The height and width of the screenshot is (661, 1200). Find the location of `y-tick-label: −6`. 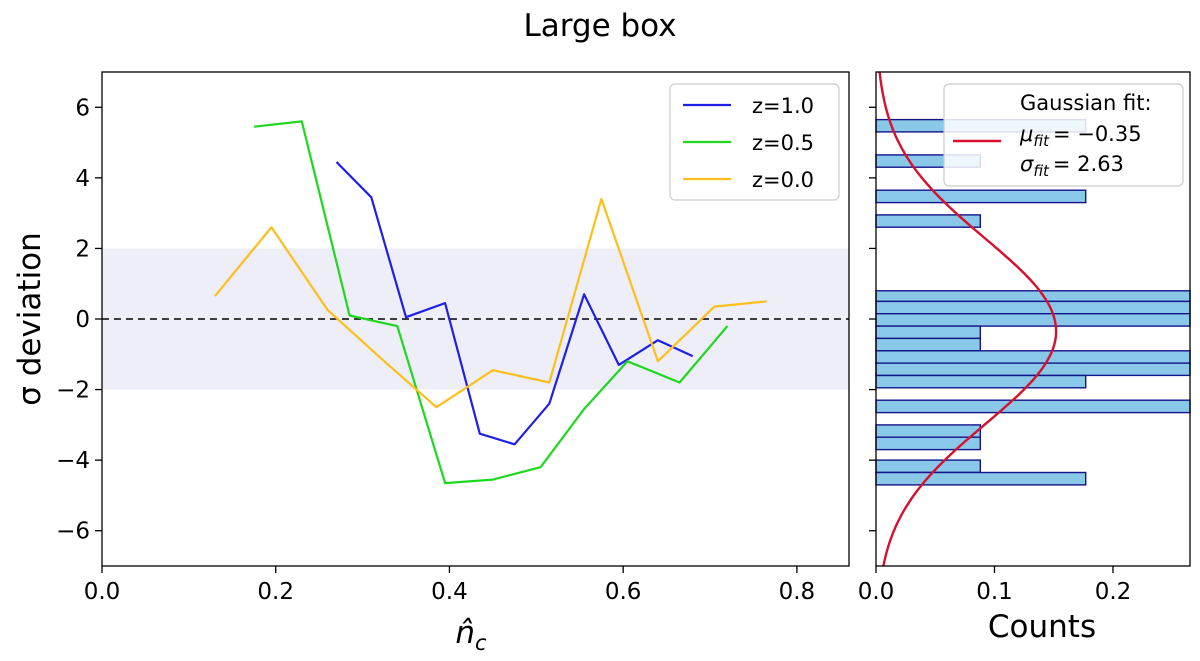

y-tick-label: −6 is located at coordinates (73, 532).